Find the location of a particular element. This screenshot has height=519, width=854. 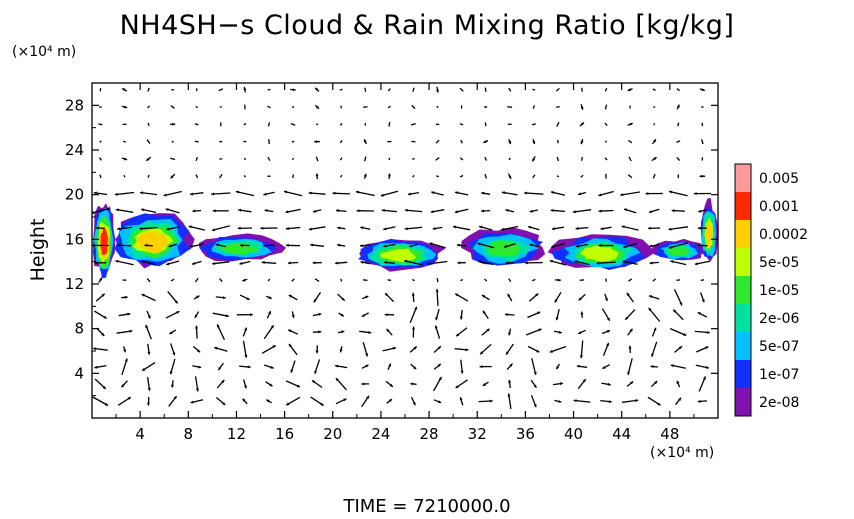

x-tick-label-20: 20 is located at coordinates (332, 434).